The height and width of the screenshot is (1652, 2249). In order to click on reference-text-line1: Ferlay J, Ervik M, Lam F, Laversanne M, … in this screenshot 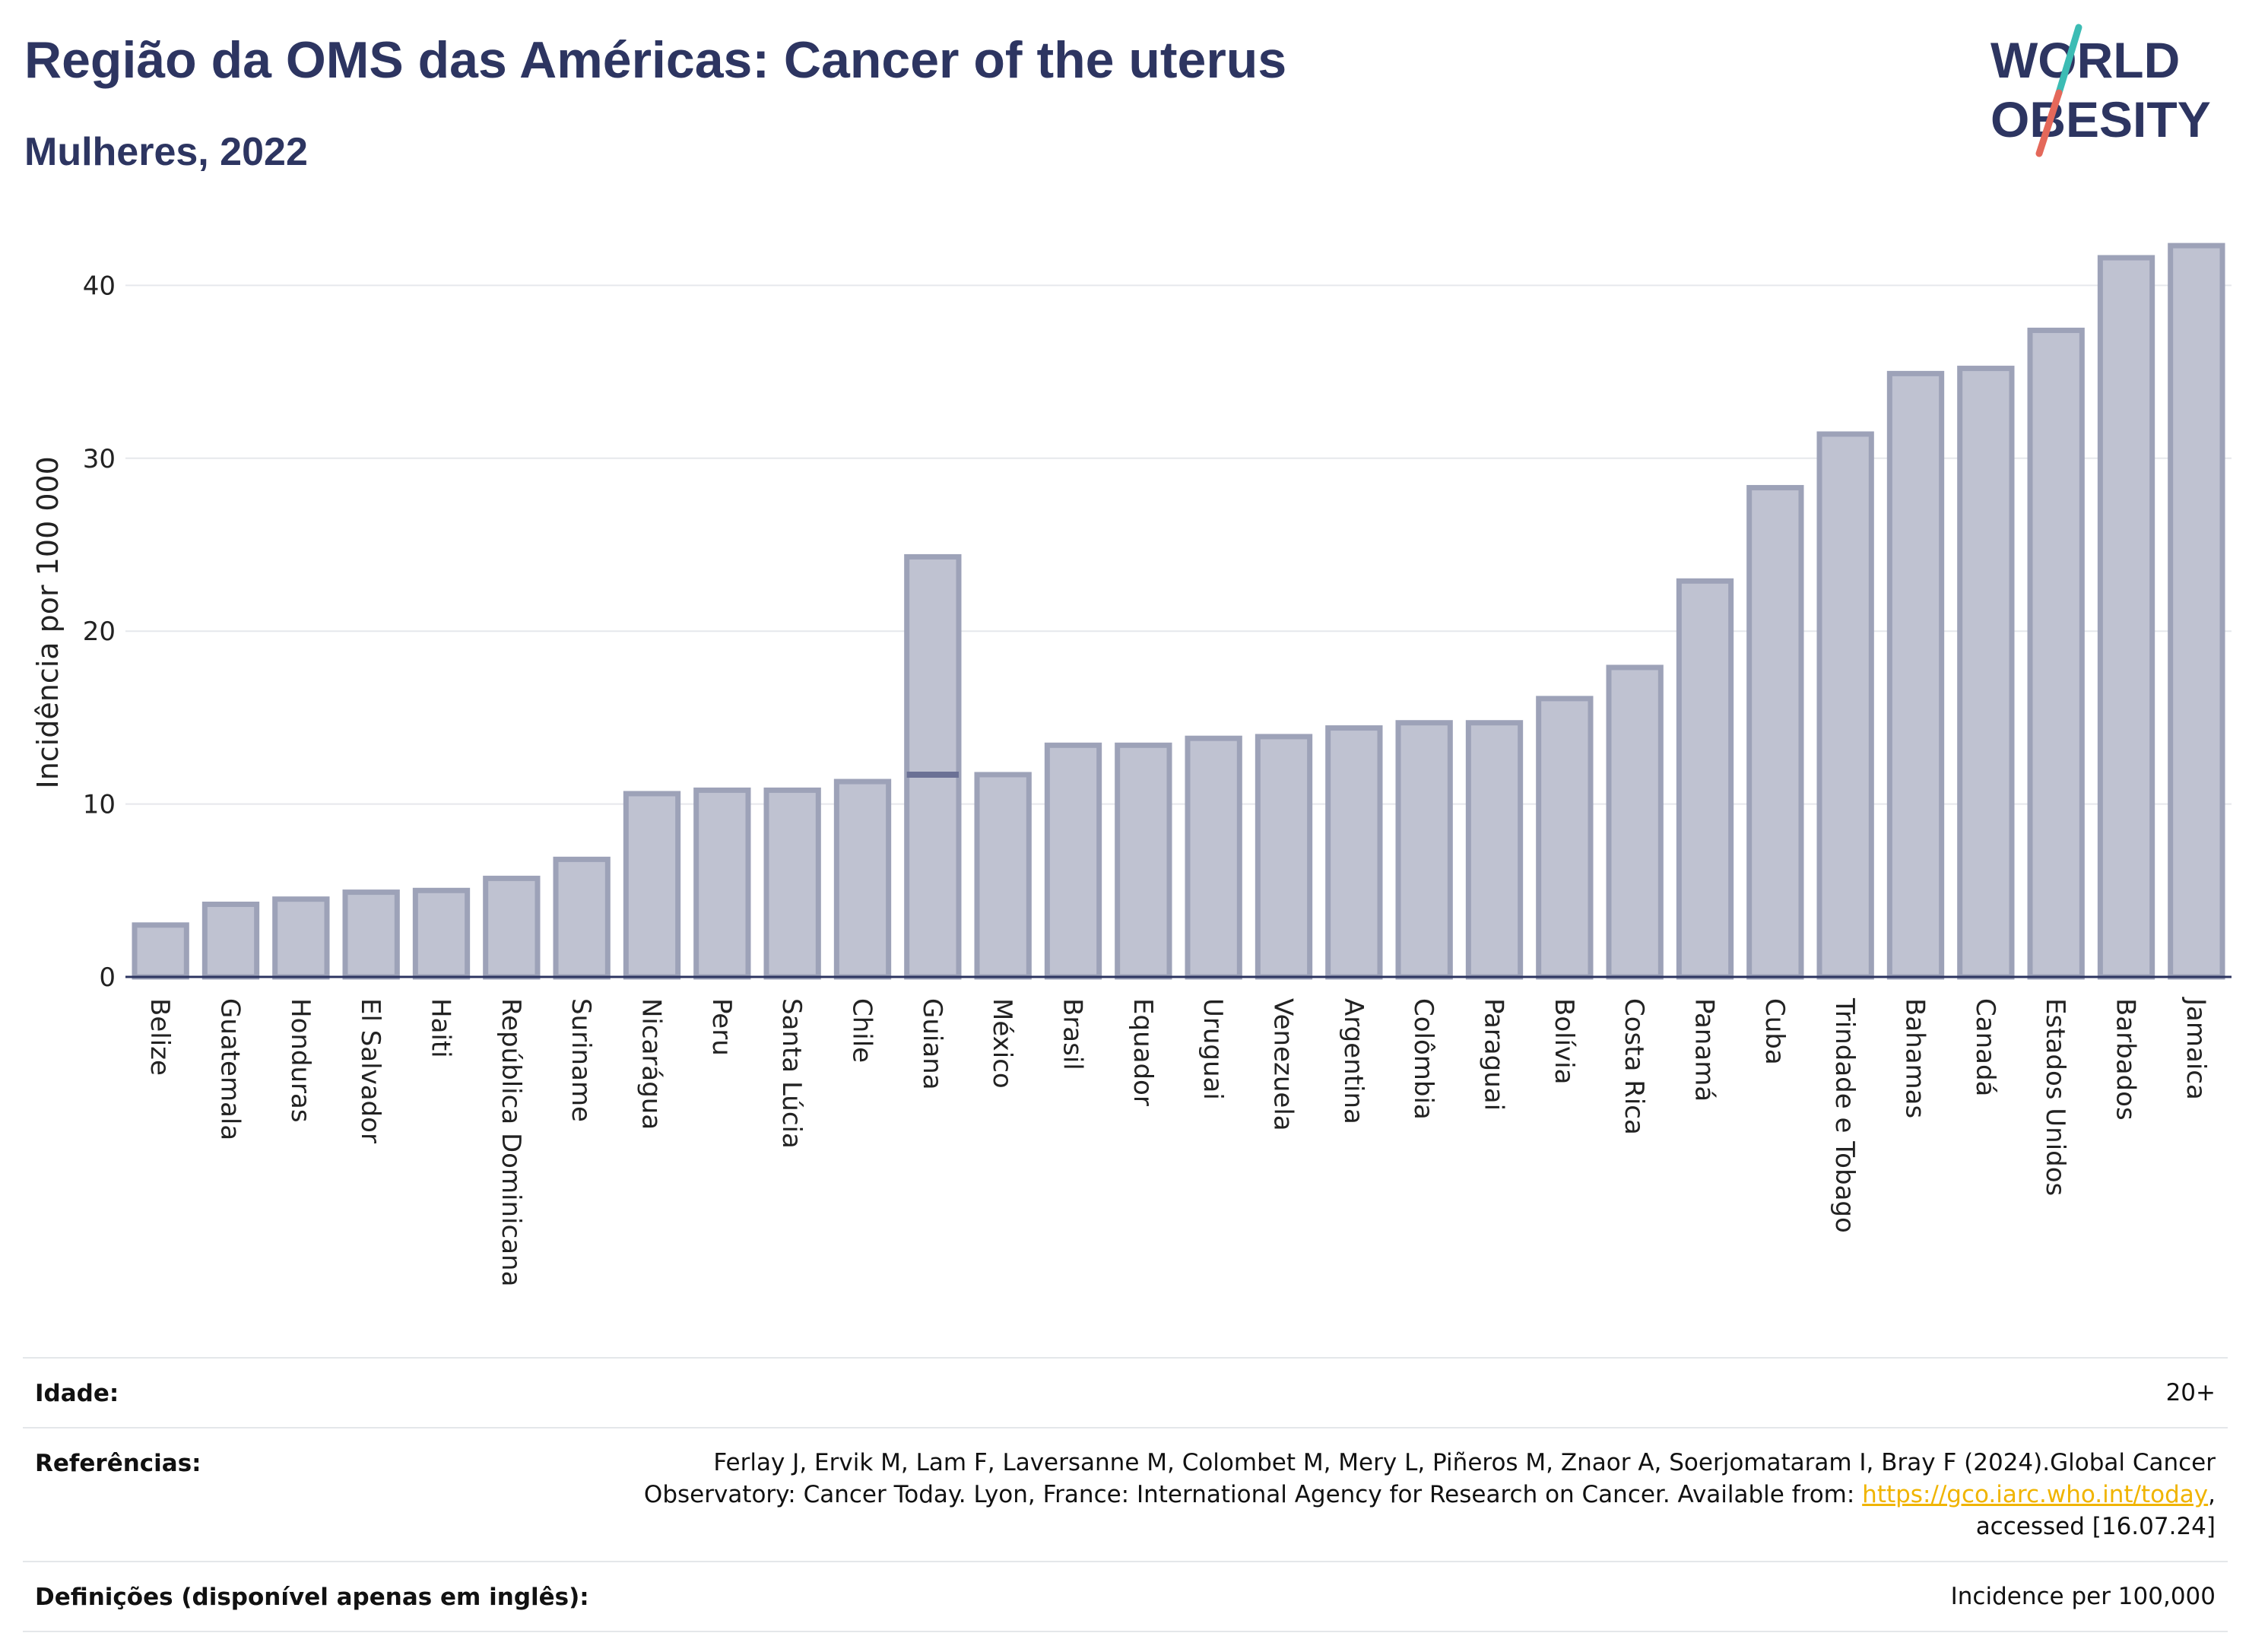, I will do `click(1464, 1462)`.